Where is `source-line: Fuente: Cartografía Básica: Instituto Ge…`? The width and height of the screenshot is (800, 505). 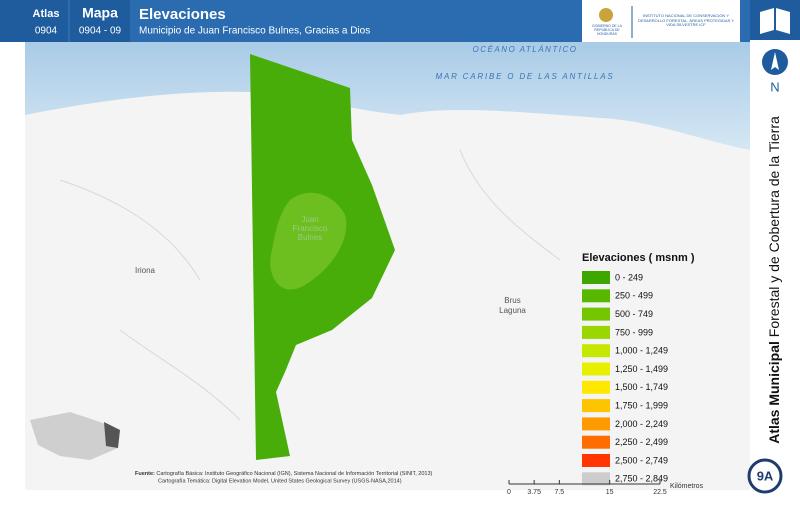 source-line: Fuente: Cartografía Básica: Instituto Ge… is located at coordinates (284, 474).